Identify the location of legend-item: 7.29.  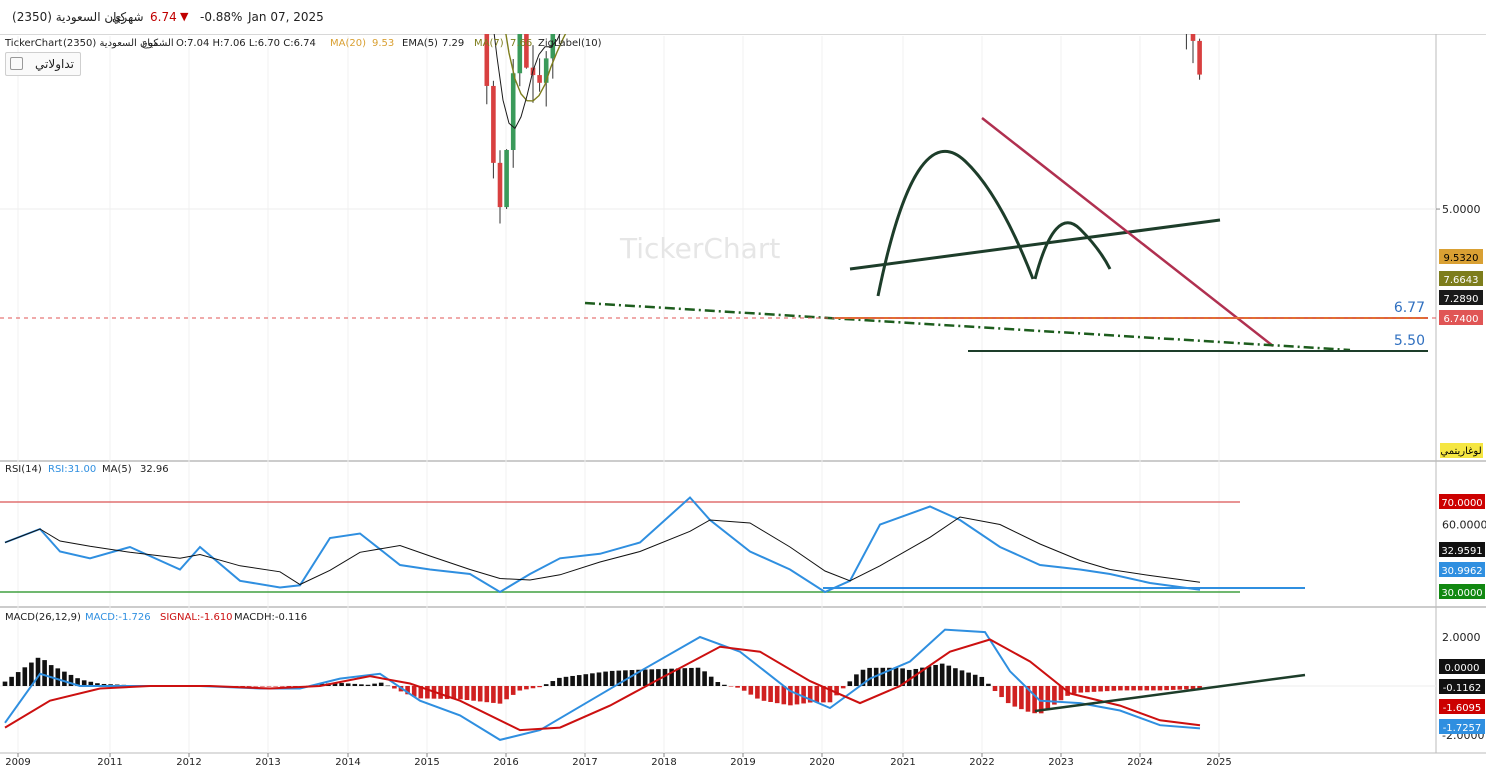
(453, 43).